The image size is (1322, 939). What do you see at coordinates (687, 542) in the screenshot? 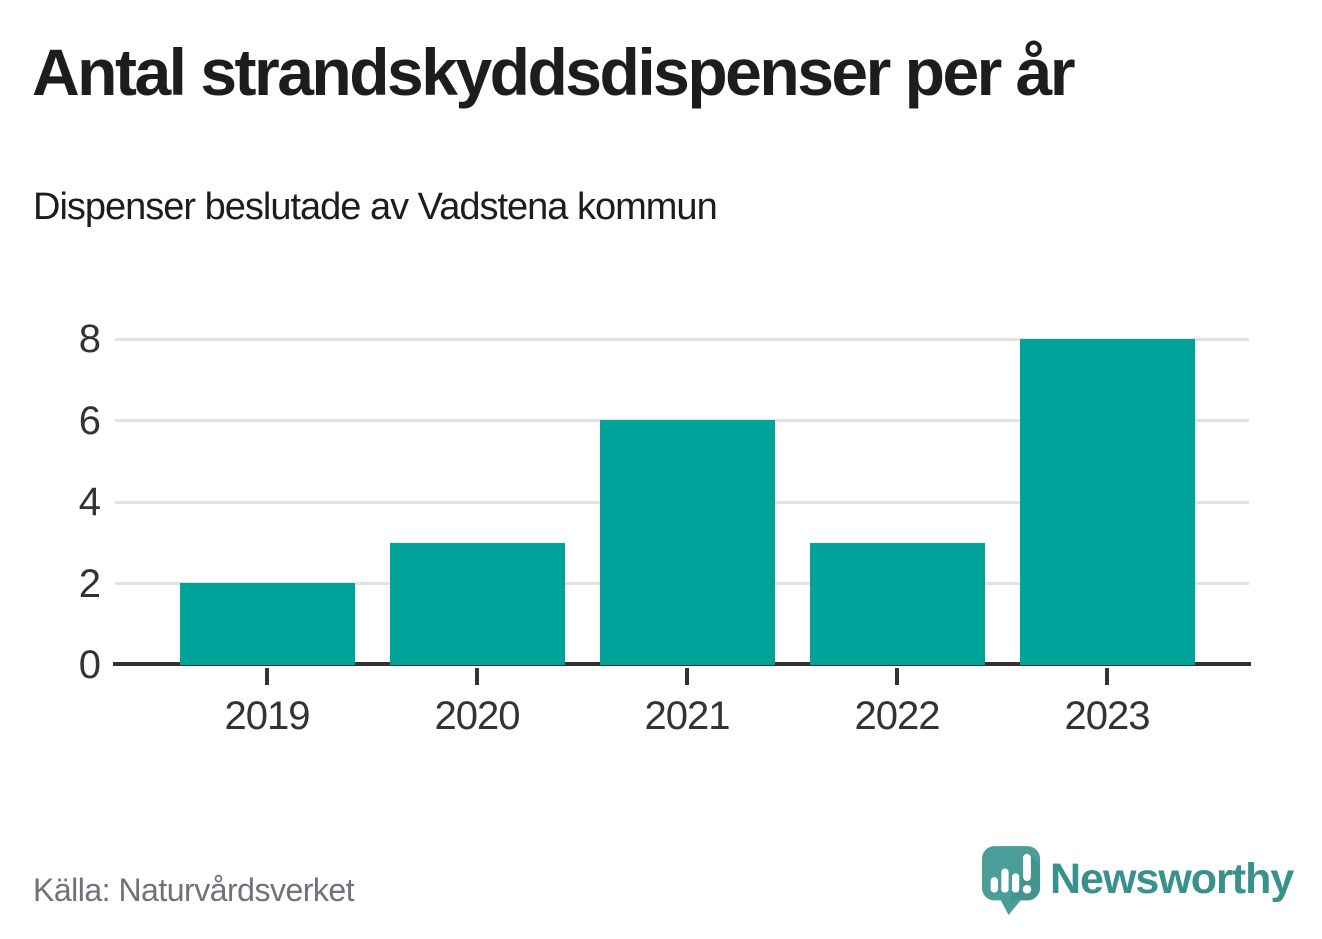
I see `bar-2021` at bounding box center [687, 542].